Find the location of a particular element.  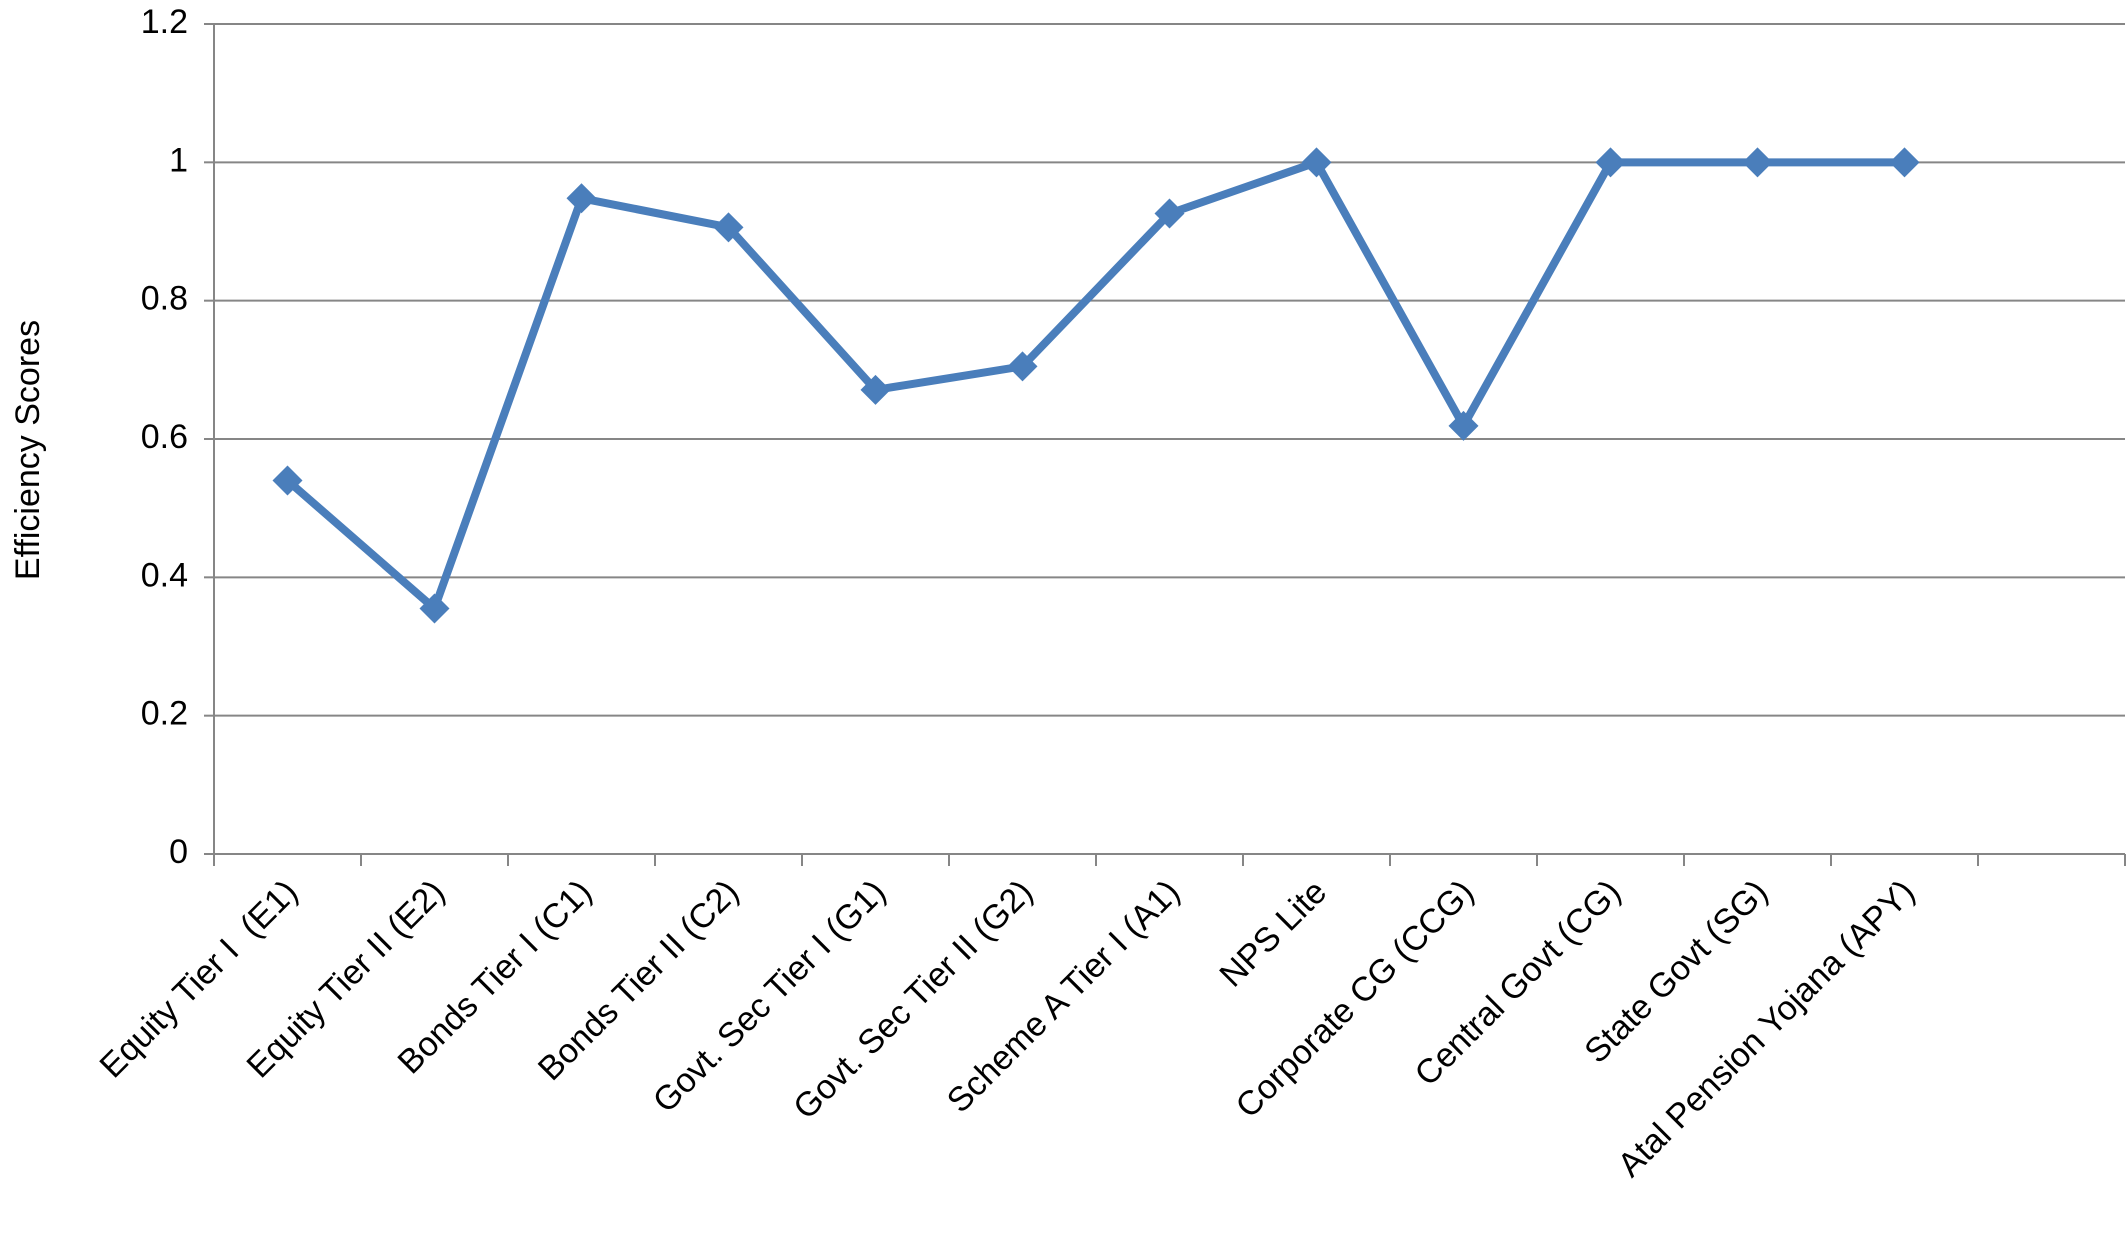

y-tick-label: 0.2 is located at coordinates (164, 714).